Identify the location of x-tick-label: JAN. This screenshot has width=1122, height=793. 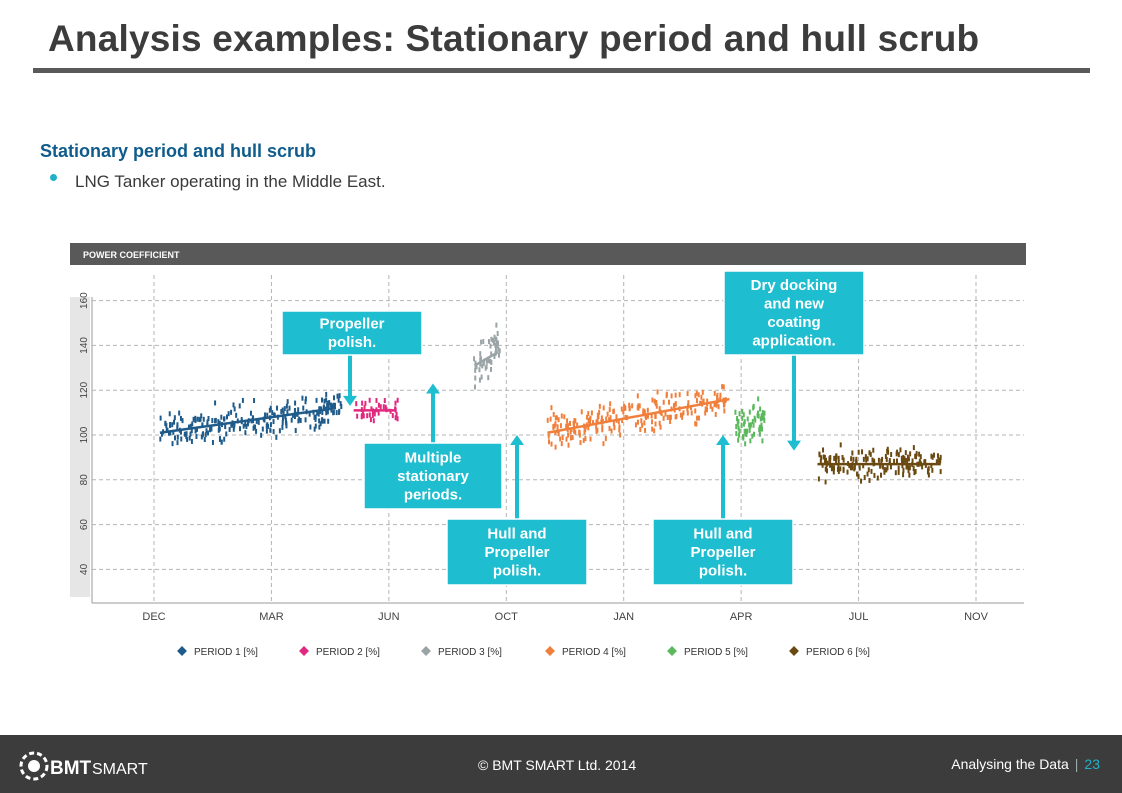
(623, 617).